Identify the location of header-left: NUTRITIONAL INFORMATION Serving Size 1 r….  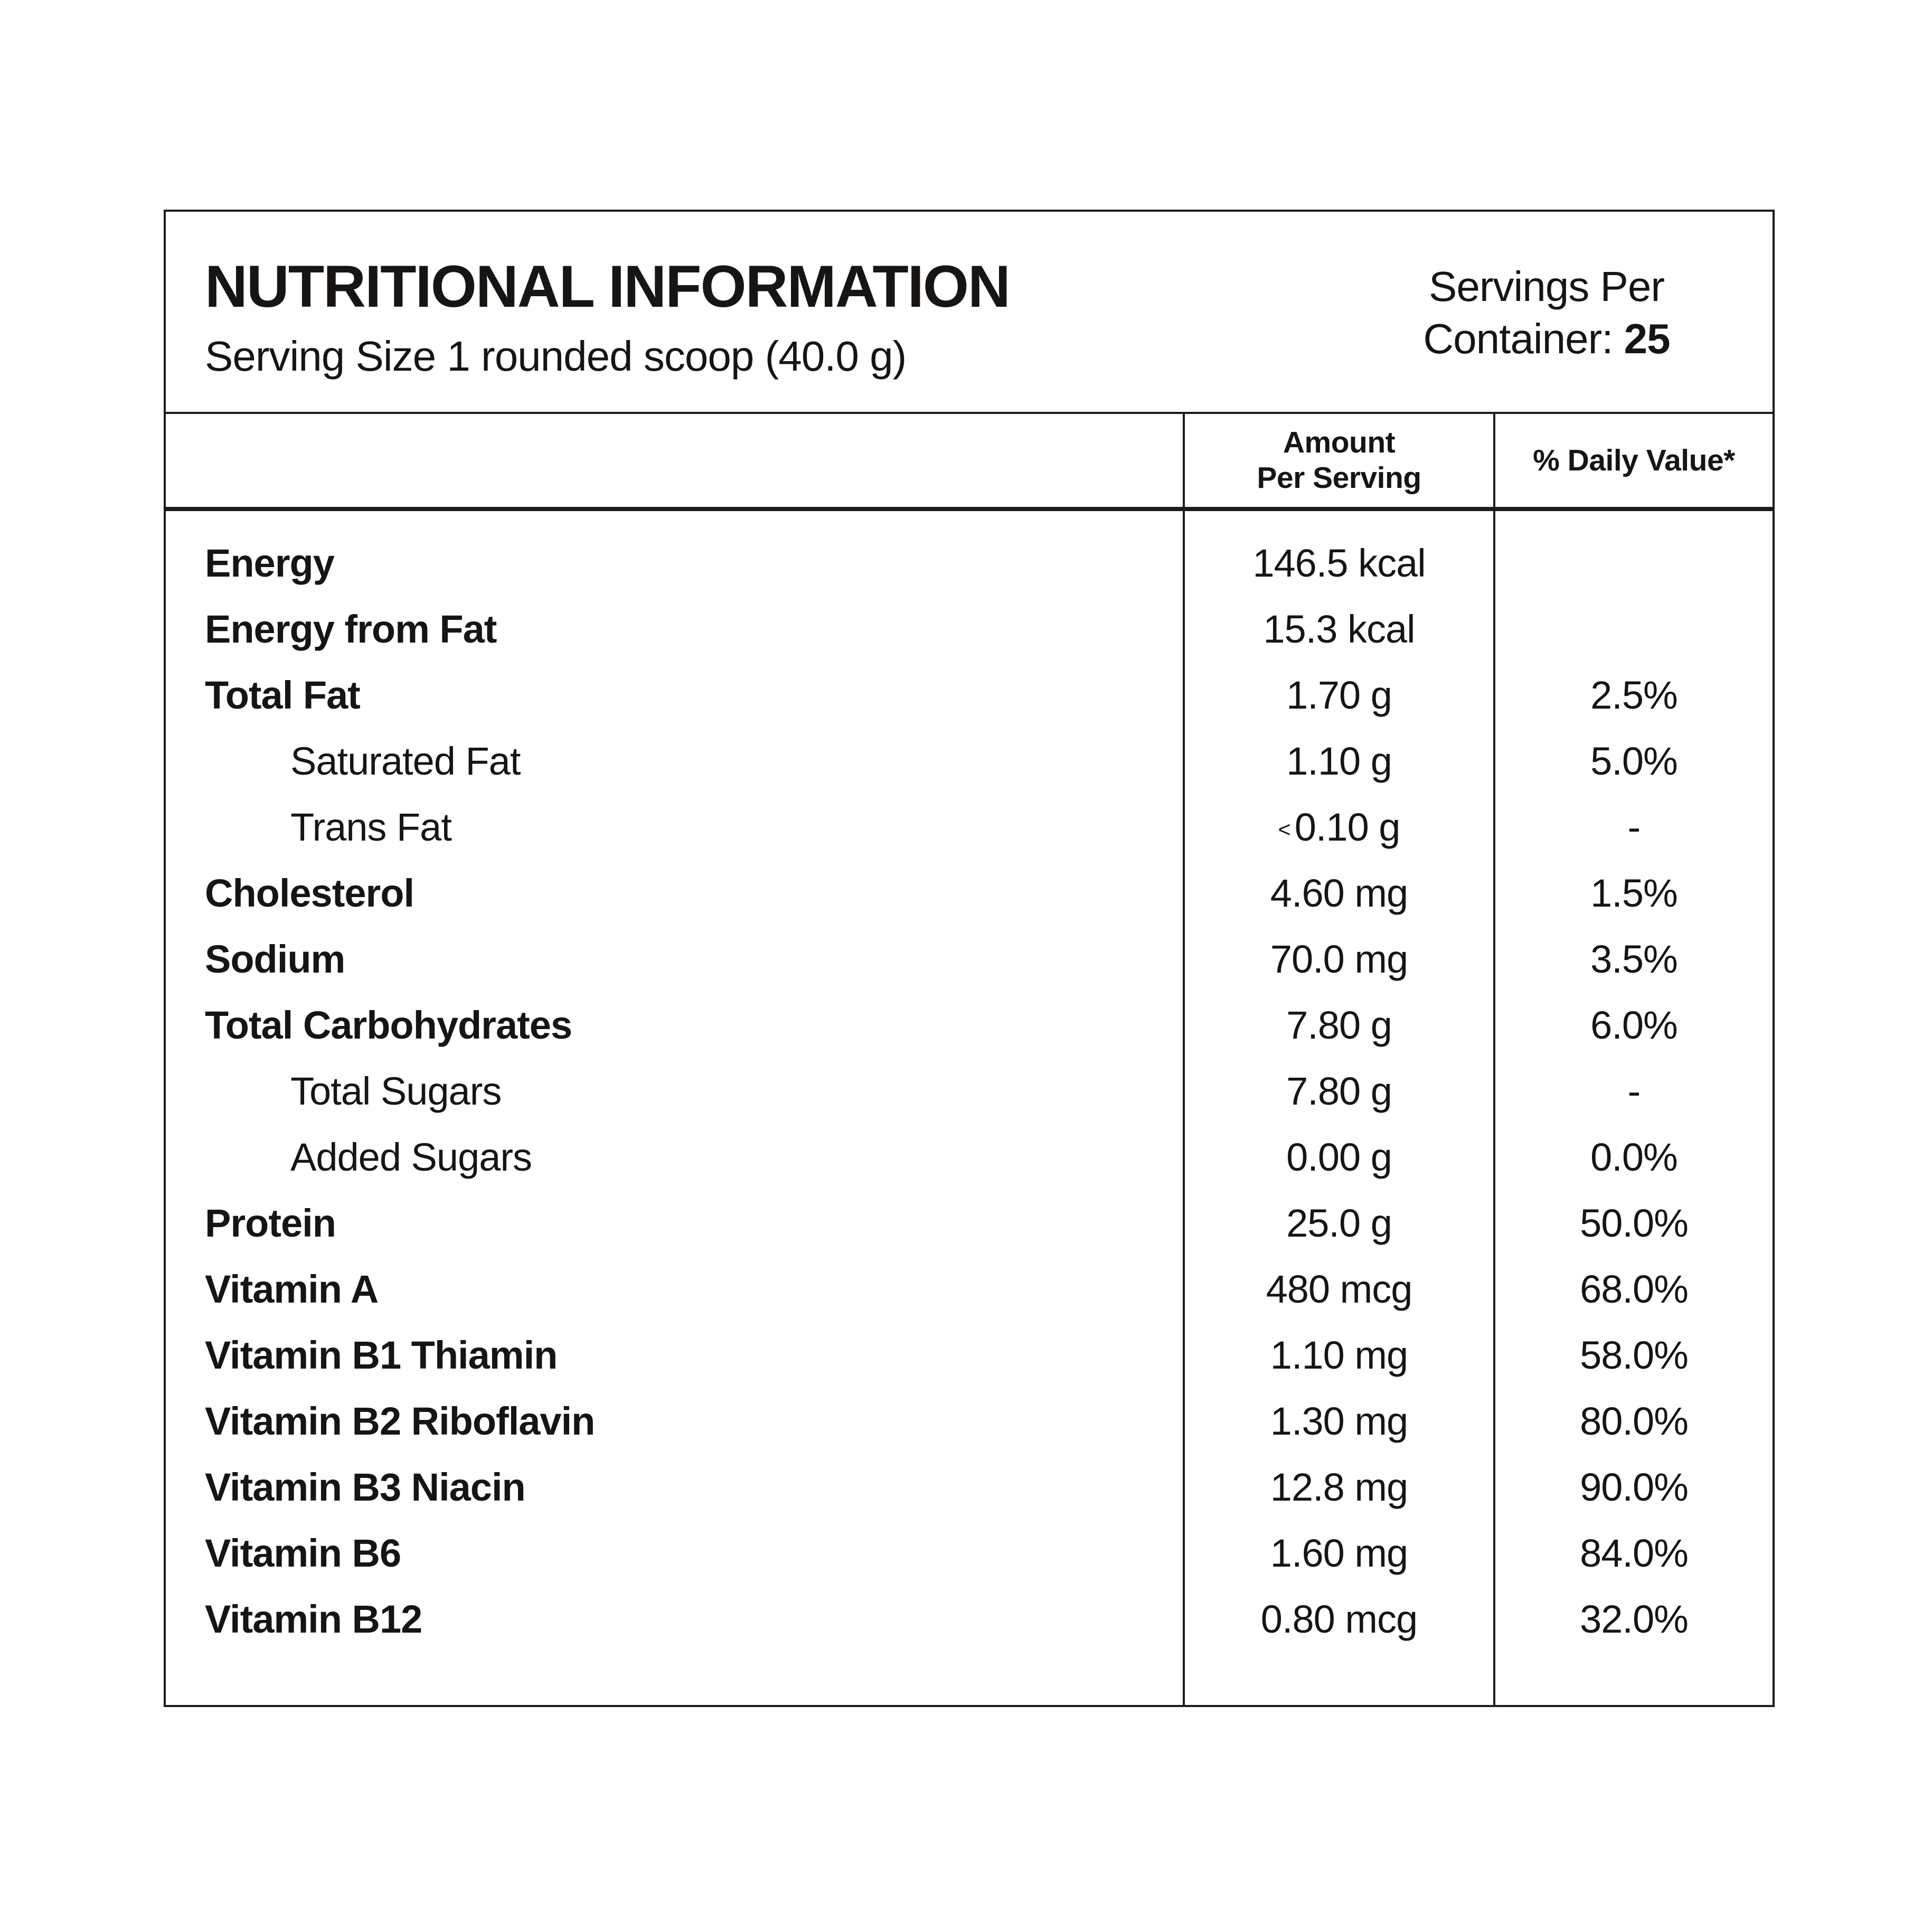
(589, 312).